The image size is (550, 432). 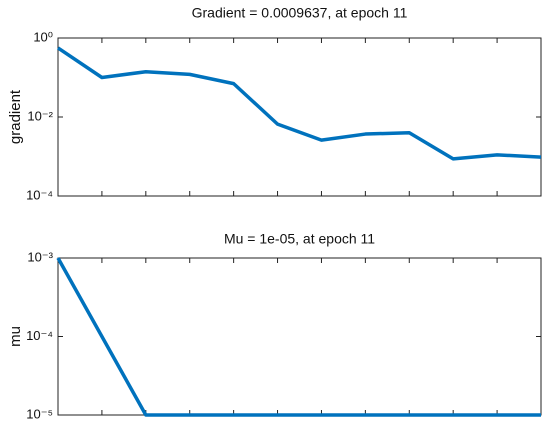 I want to click on y-axis-label: gradient, so click(x=15, y=116).